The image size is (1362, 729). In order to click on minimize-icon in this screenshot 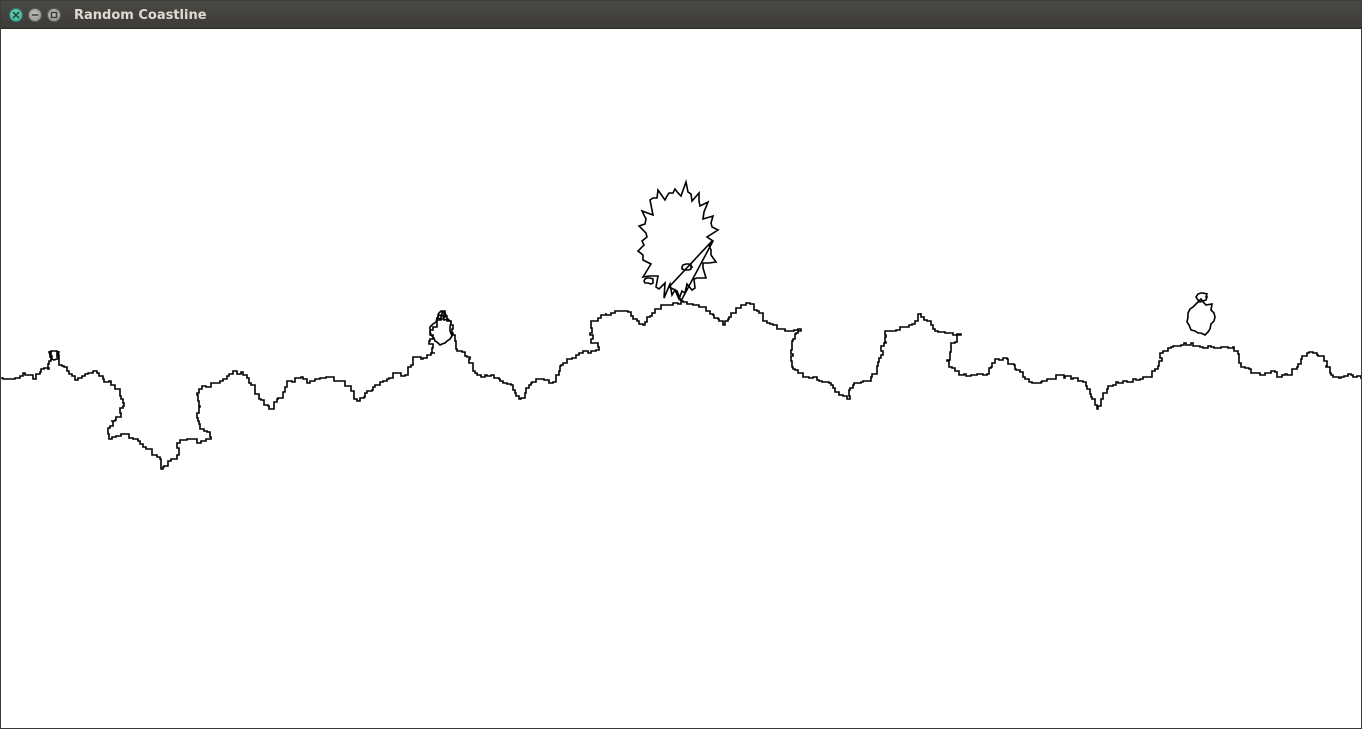, I will do `click(35, 15)`.